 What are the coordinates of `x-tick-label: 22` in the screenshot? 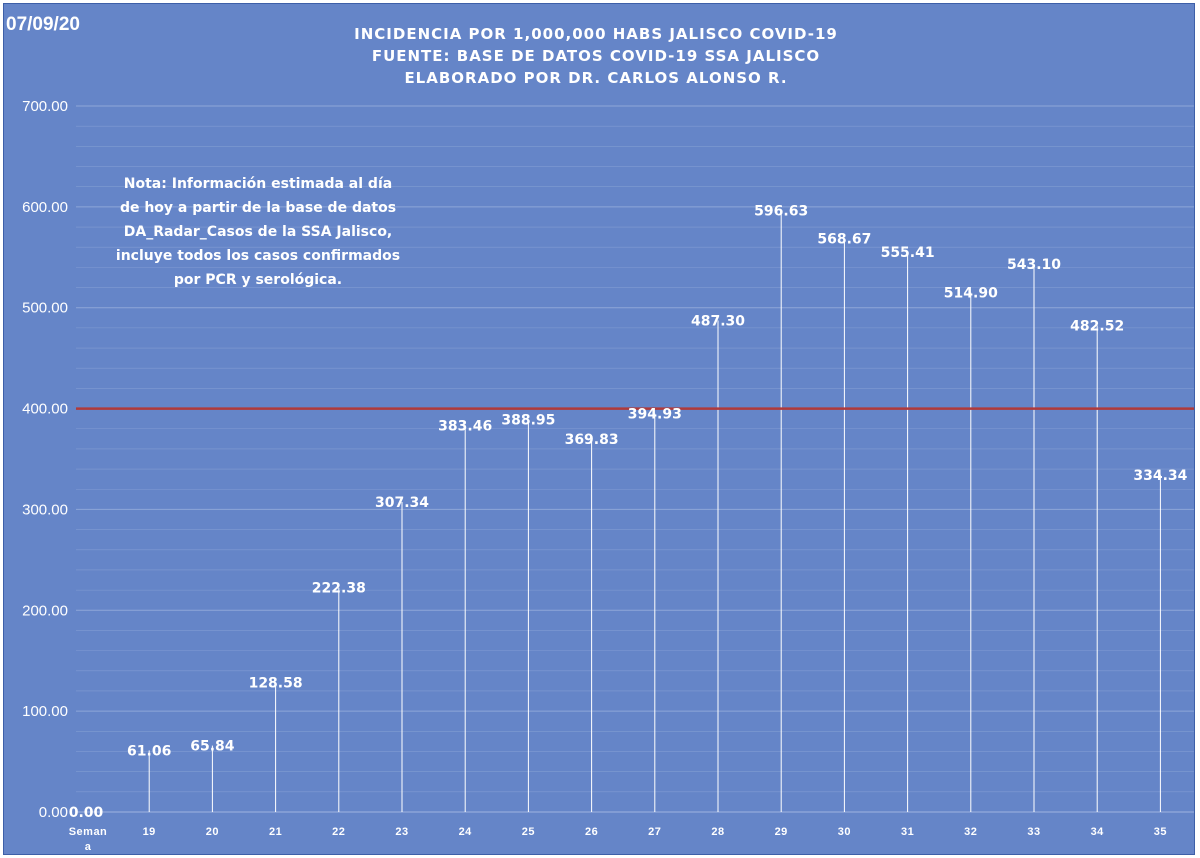 It's located at (338, 832).